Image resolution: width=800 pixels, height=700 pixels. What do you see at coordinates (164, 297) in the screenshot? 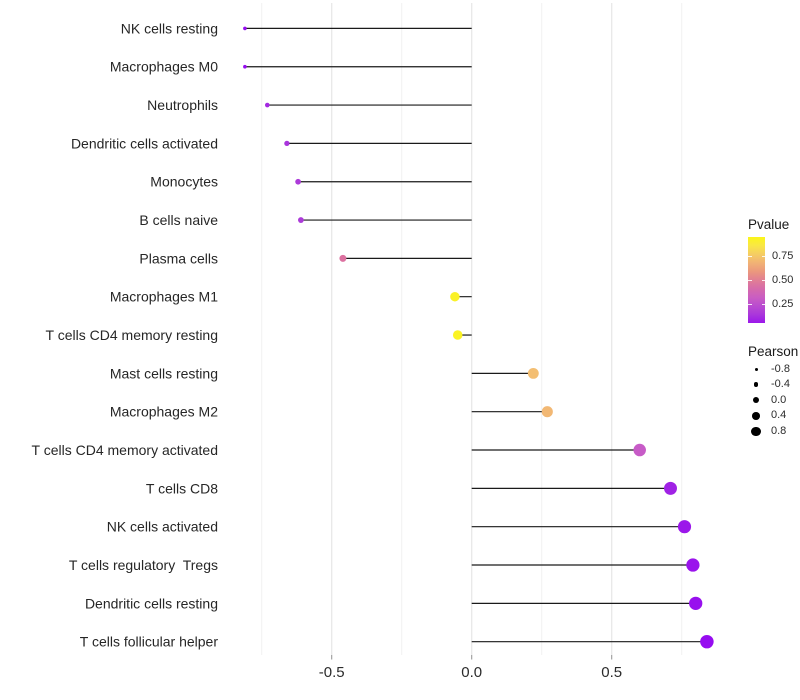
I see `y-axis-label: Macrophages M1` at bounding box center [164, 297].